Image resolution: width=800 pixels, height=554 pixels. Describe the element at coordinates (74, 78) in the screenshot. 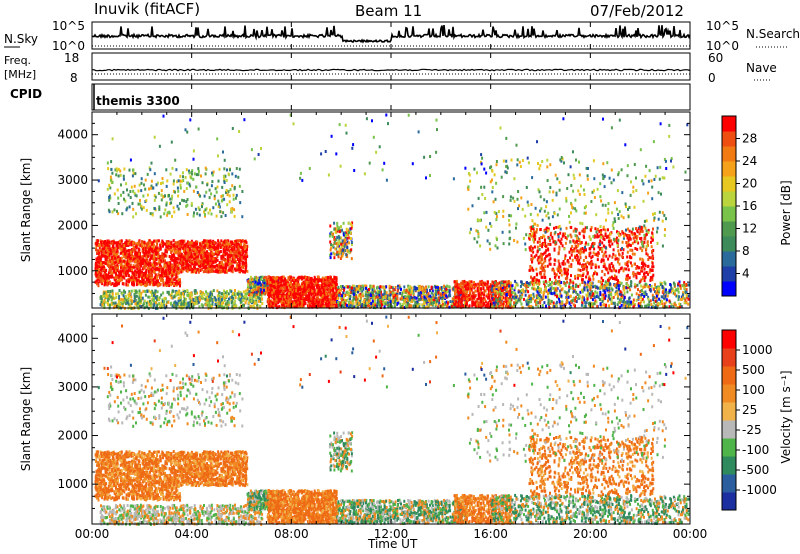

I see `freq-left-tick-bottom: 8` at that location.